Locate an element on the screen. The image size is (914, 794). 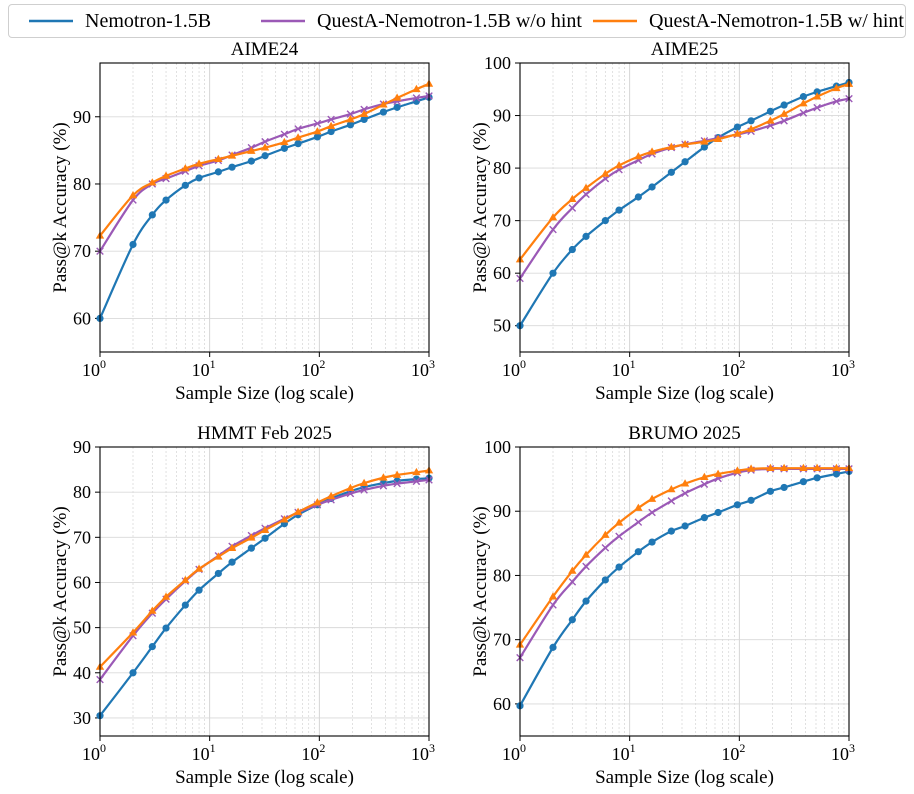
series-line-questa-hint is located at coordinates (684, 171).